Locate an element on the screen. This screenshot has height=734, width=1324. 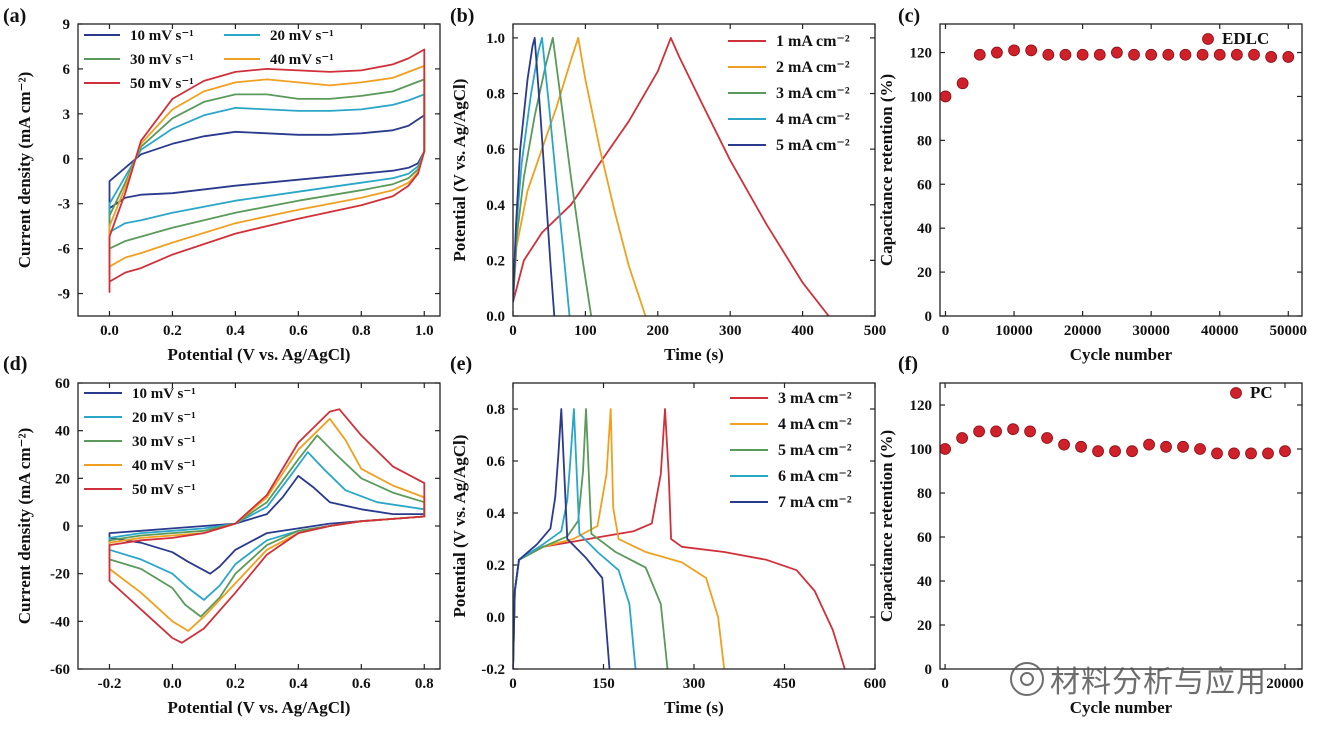
x-tick-label-a: 0.8 is located at coordinates (361, 331).